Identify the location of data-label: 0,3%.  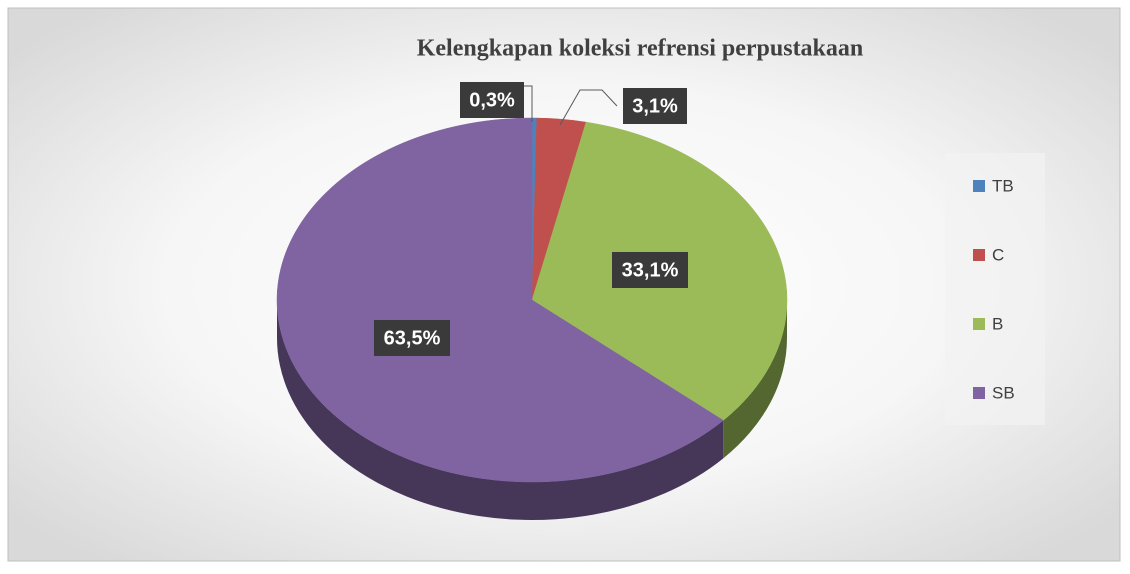
(492, 100).